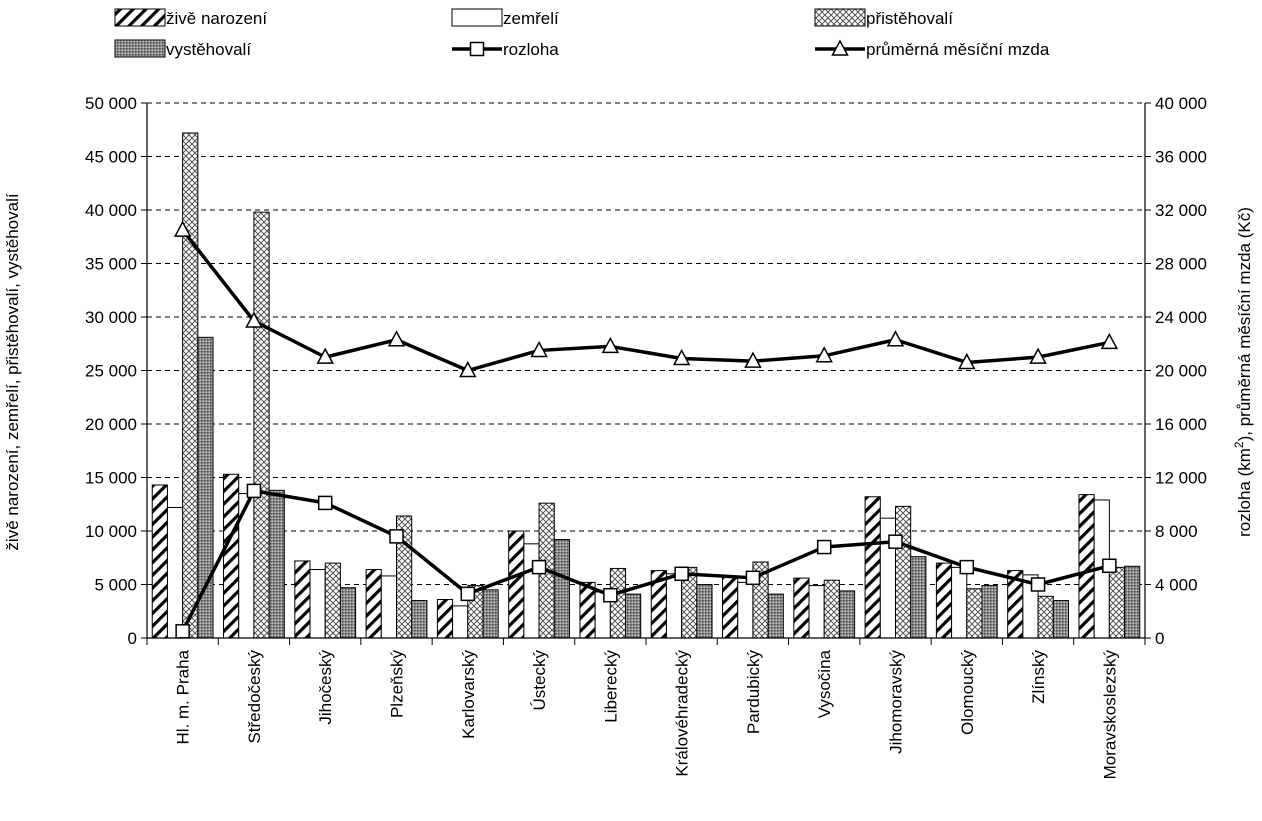  Describe the element at coordinates (111, 478) in the screenshot. I see `left-tick-label: 15 000` at that location.